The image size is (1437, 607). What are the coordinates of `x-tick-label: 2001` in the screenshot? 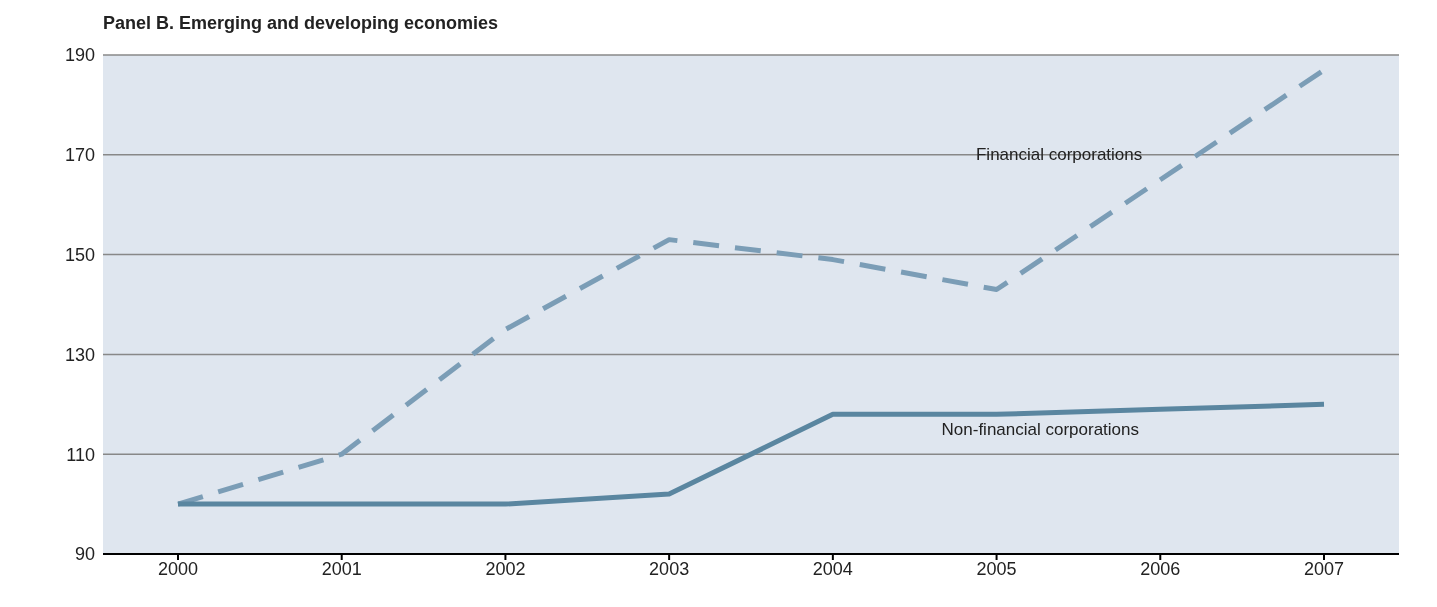 It's located at (341, 568).